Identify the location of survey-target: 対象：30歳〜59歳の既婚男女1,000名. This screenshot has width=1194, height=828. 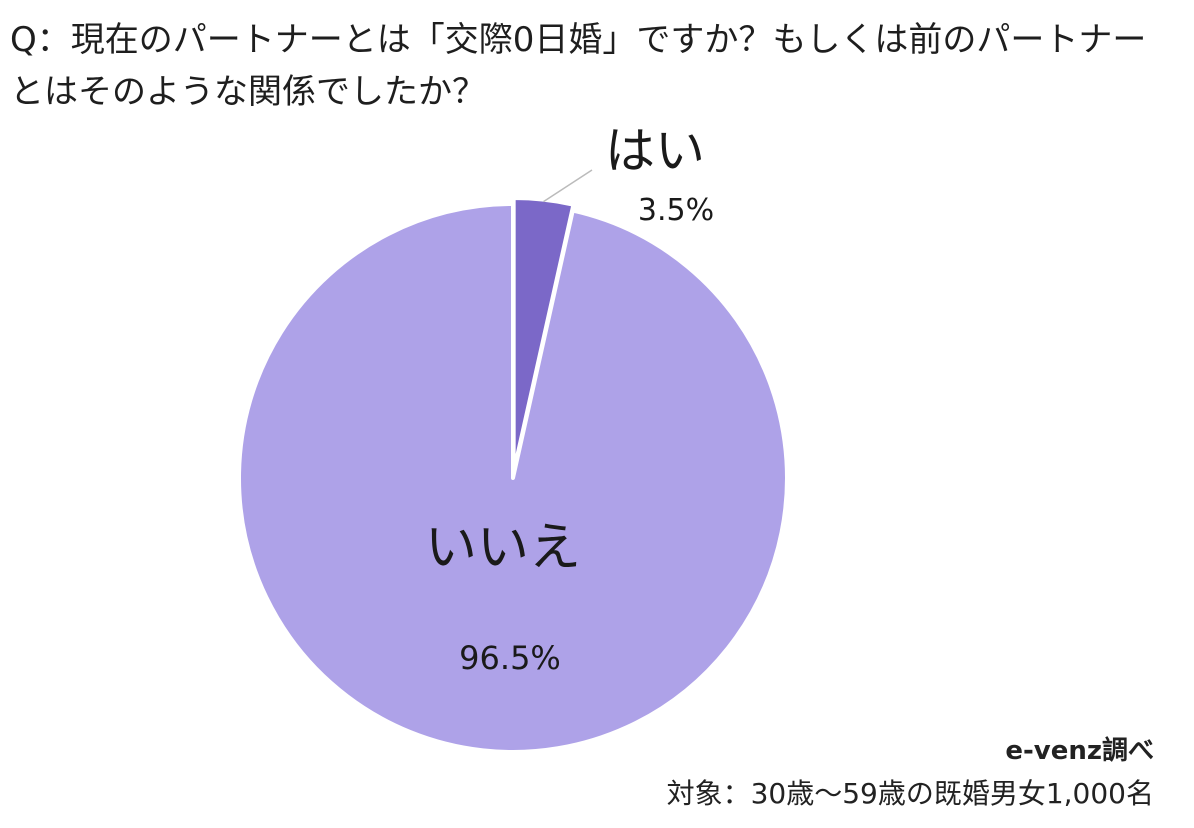
(910, 793).